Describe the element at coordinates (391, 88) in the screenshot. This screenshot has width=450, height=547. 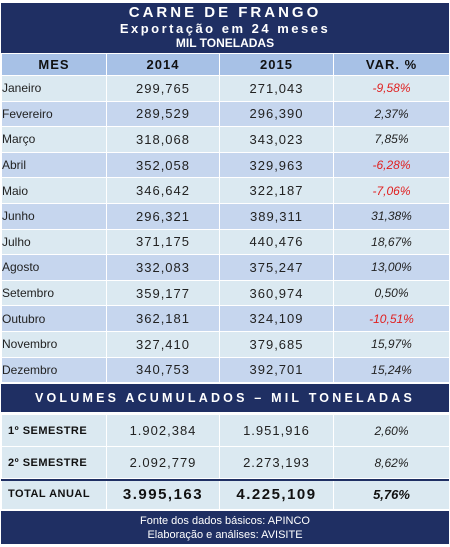
I see `value-var: -9,58%` at that location.